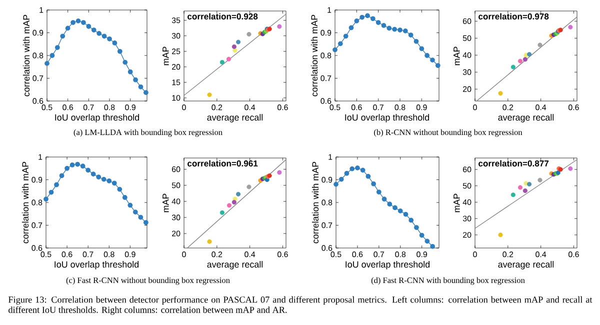 Image resolution: width=600 pixels, height=325 pixels. I want to click on caption: Figure 13: Correlation between detector performance on PASCAL 07 and different proposal metrics. Left columns: correlation between mAP and recall at different IoU thresholds. Right columns: correlation between mAP and AR., so click(300, 305).